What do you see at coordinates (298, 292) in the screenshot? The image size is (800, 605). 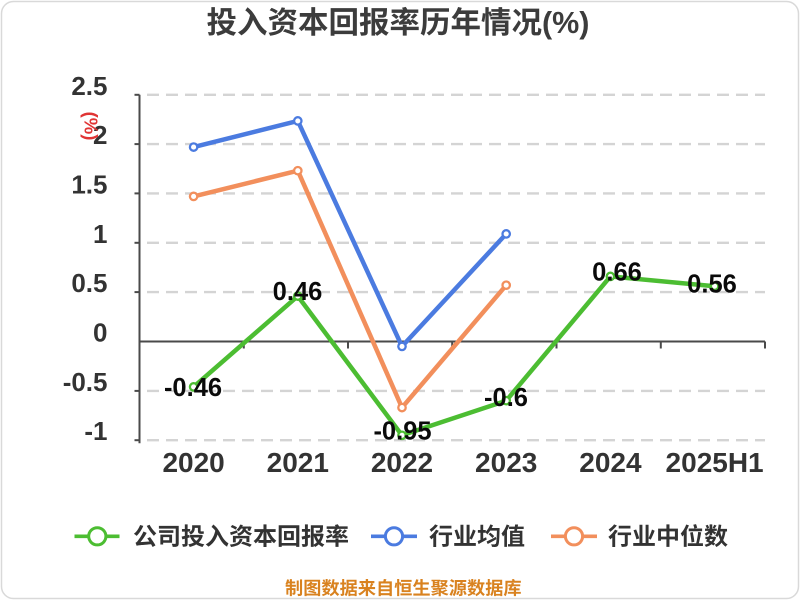 I see `svg-text: 0.46` at bounding box center [298, 292].